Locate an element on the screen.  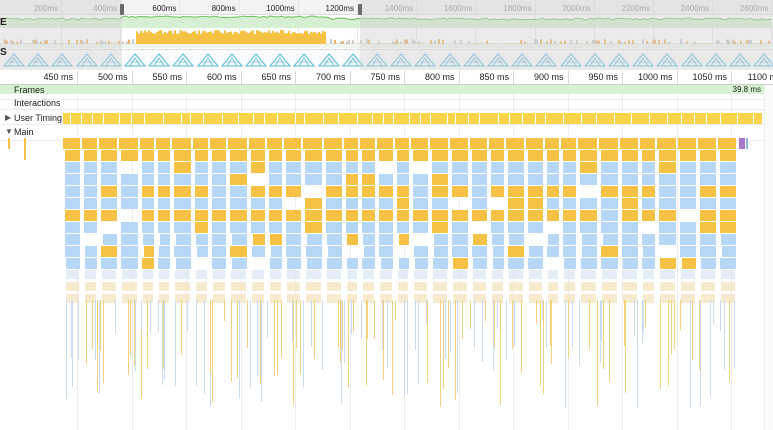
selection-handle-left is located at coordinates (122, 9).